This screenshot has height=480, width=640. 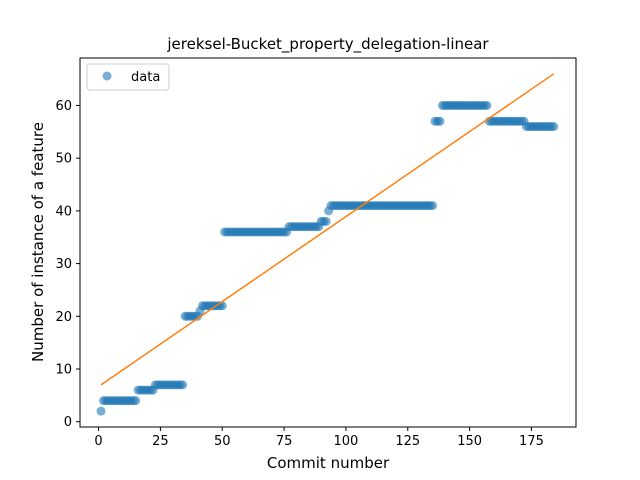 I want to click on x-axis-label: Commit number, so click(x=328, y=463).